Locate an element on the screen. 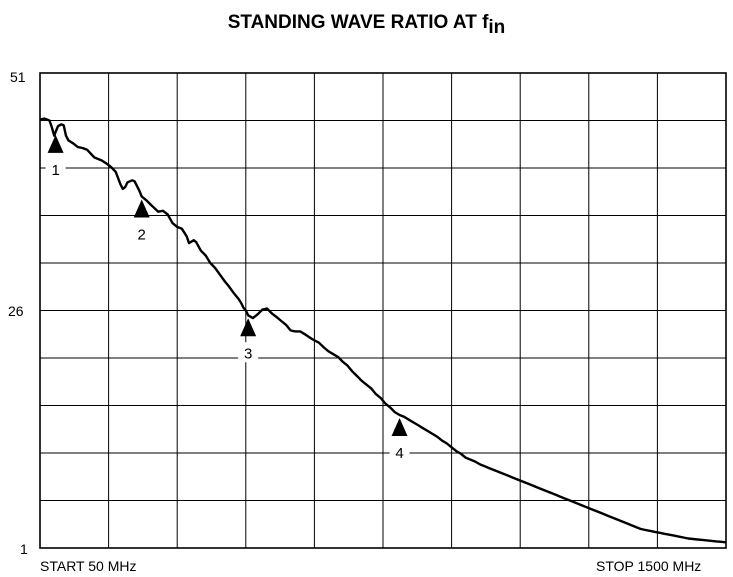 This screenshot has width=733, height=577. y-tick-label-bottom: 1 is located at coordinates (24, 549).